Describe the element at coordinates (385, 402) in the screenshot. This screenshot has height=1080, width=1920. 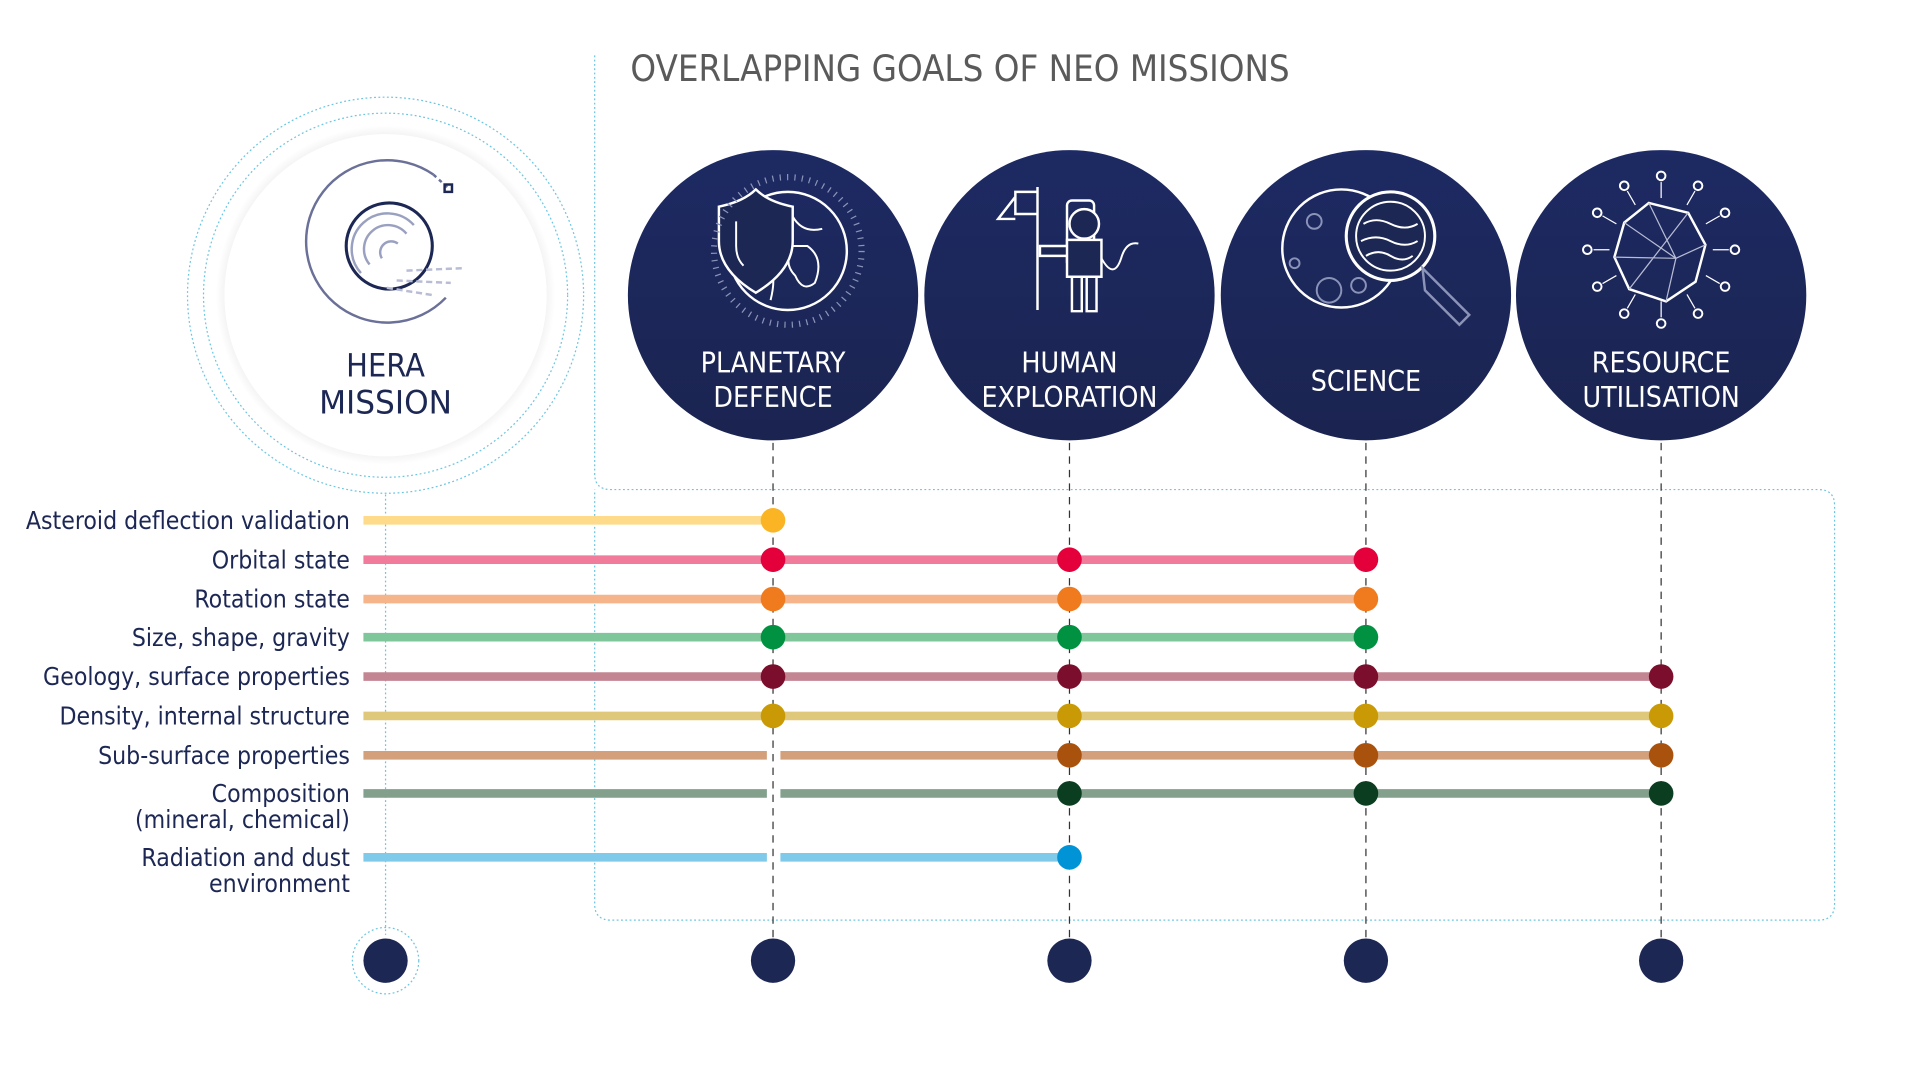
I see `hera-label-line2: MISSION` at that location.